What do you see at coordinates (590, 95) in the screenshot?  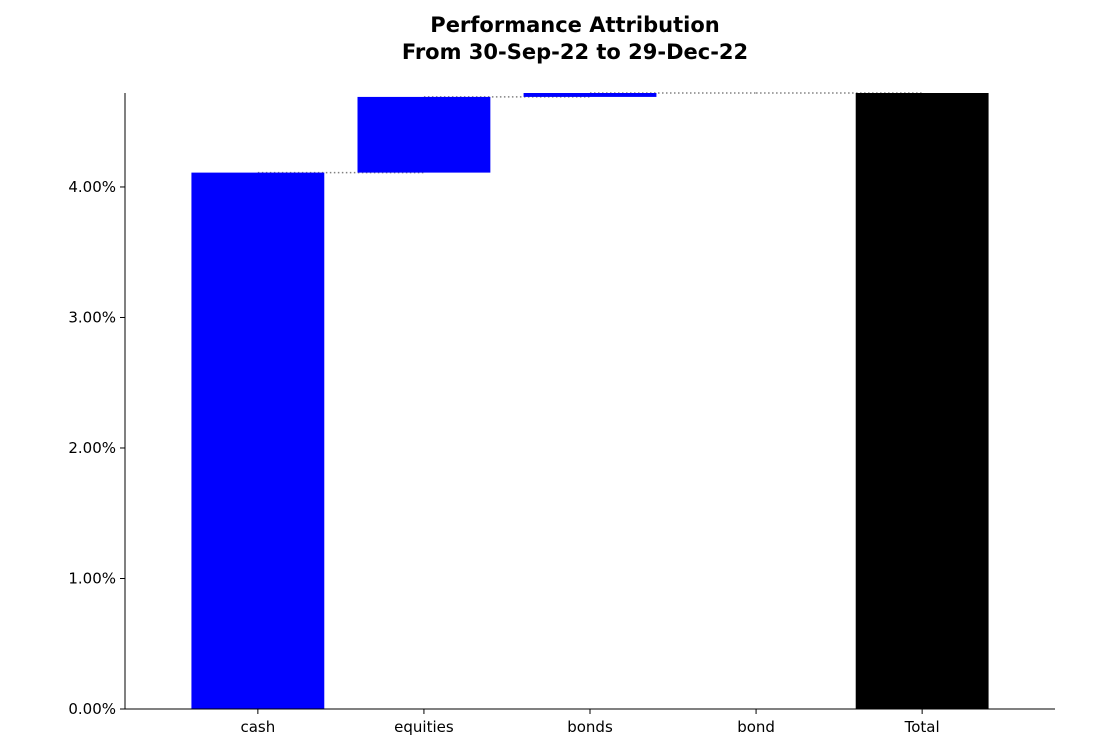 I see `bar-bonds` at bounding box center [590, 95].